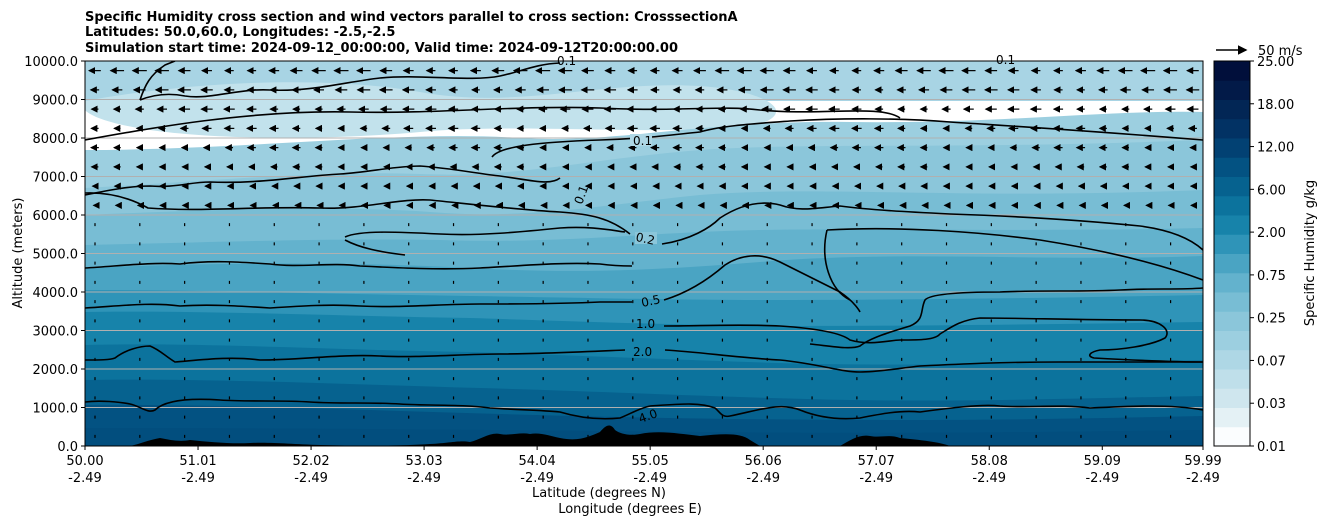 This screenshot has width=1326, height=526. I want to click on contour-label-1.0: 1.0, so click(645, 324).